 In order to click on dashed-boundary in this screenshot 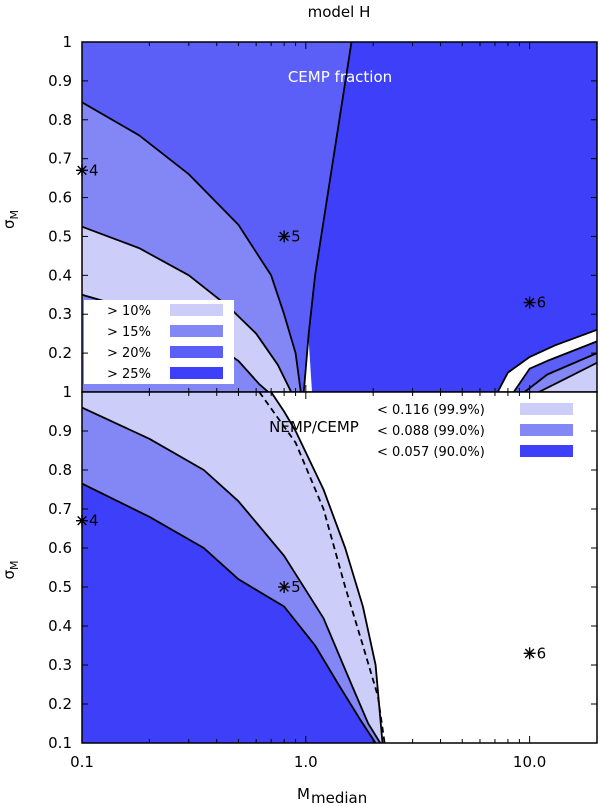, I will do `click(322, 567)`.